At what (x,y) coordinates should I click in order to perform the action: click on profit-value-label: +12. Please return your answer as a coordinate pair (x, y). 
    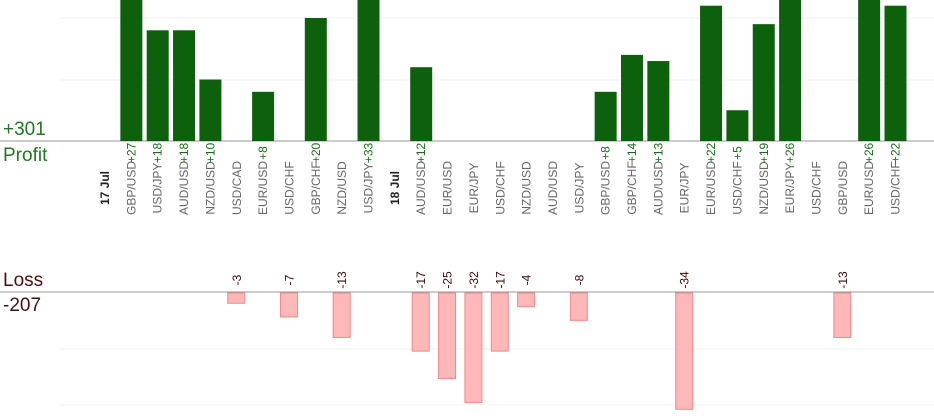
    Looking at the image, I should click on (421, 152).